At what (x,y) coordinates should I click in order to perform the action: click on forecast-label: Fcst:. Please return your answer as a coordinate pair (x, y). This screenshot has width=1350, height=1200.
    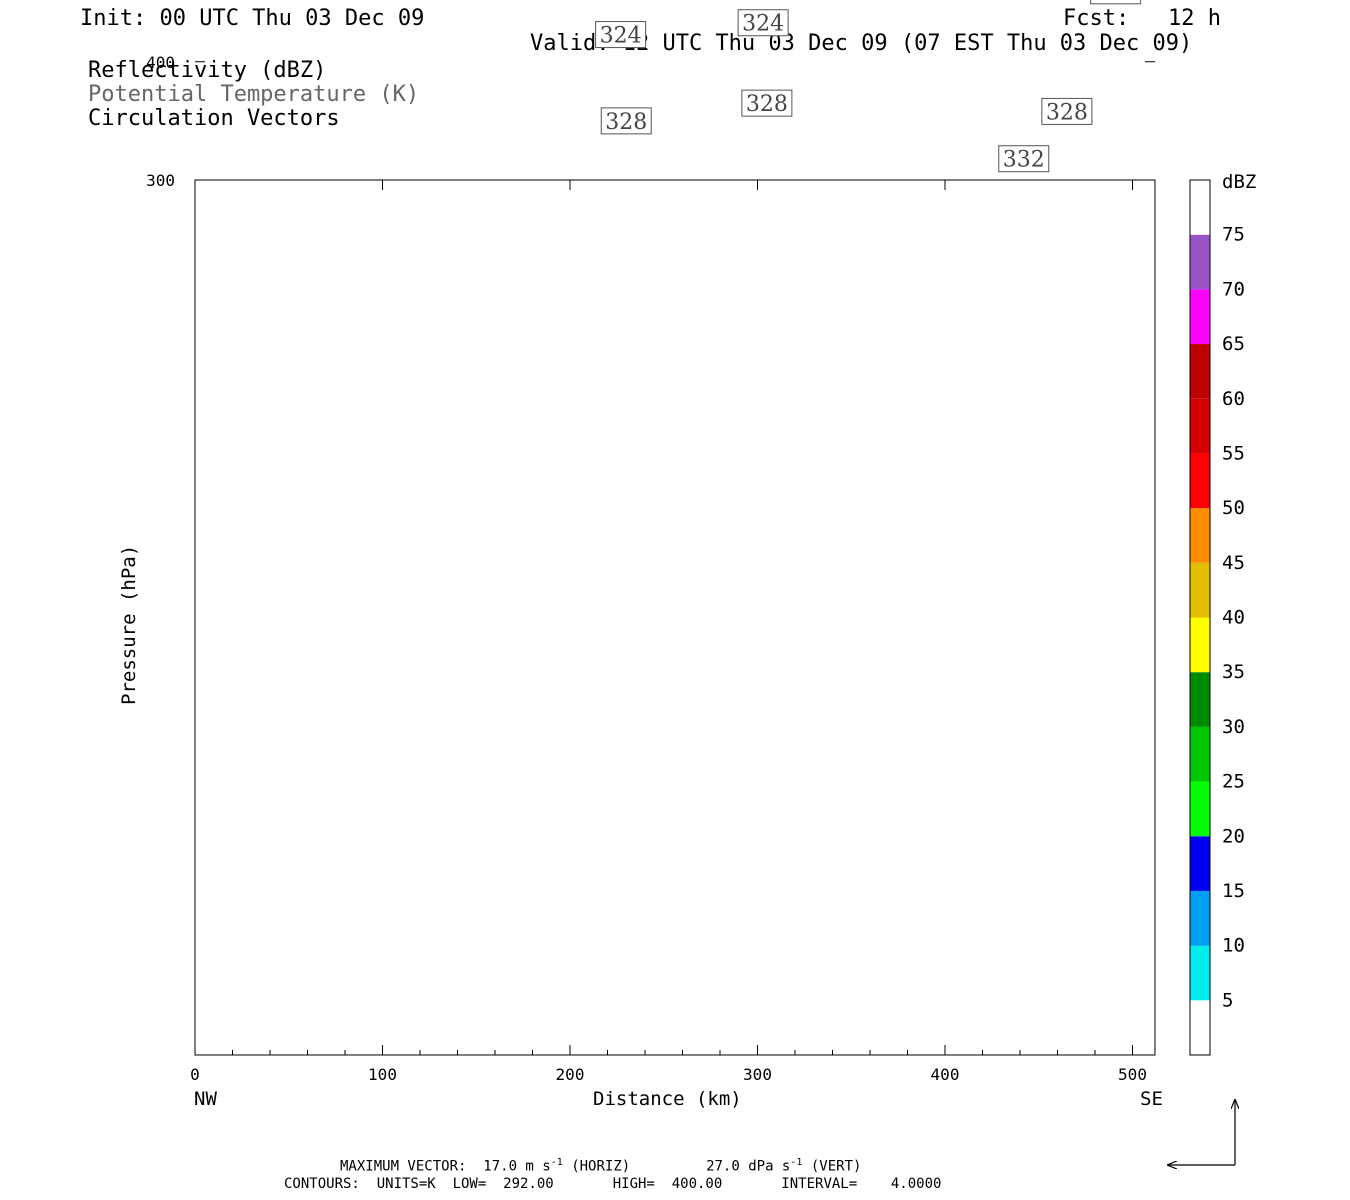
    Looking at the image, I should click on (1096, 18).